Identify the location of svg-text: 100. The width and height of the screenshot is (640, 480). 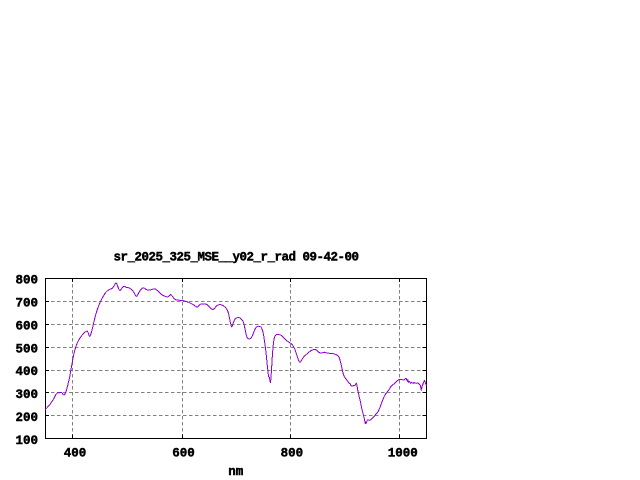
(26, 441).